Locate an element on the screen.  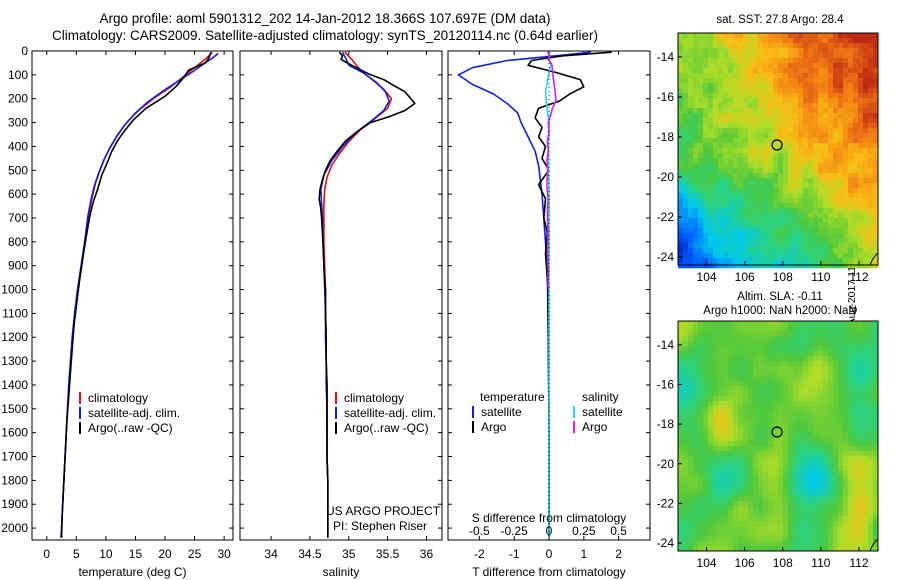
diff-s-tick-label: 0.25 is located at coordinates (584, 531).